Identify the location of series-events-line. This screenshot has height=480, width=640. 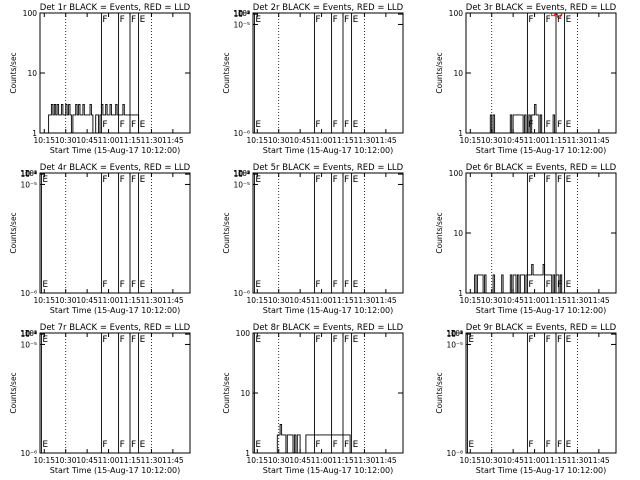
(313, 438).